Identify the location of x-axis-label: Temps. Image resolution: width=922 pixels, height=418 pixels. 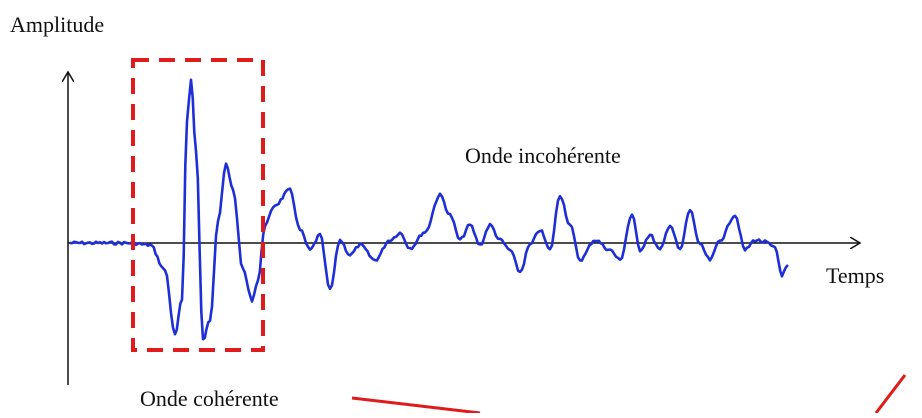
(855, 275).